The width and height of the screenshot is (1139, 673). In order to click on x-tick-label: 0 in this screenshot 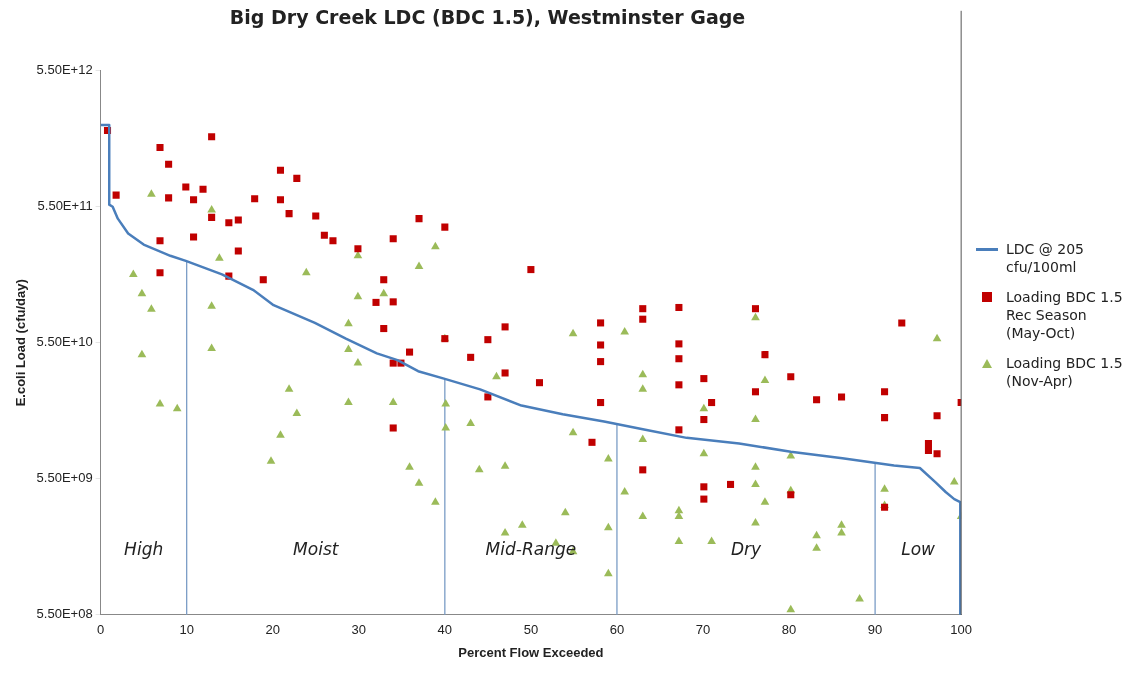, I will do `click(101, 630)`.